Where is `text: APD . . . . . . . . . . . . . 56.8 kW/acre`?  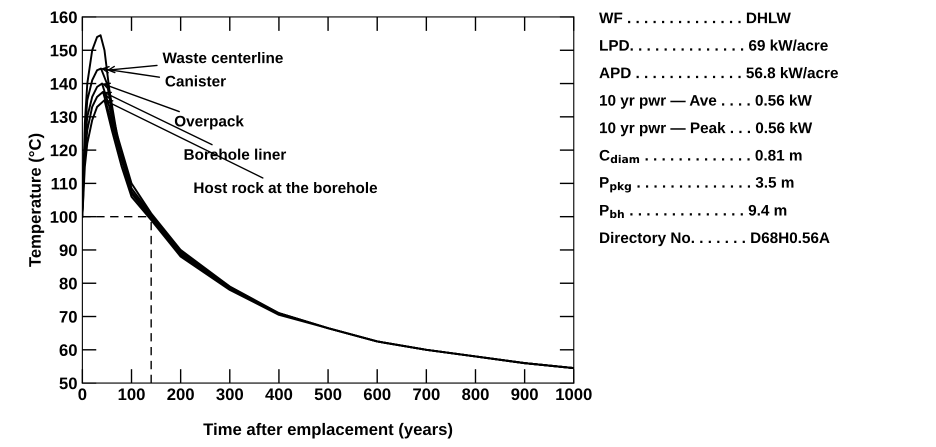 text: APD . . . . . . . . . . . . . 56.8 kW/acre is located at coordinates (718, 72).